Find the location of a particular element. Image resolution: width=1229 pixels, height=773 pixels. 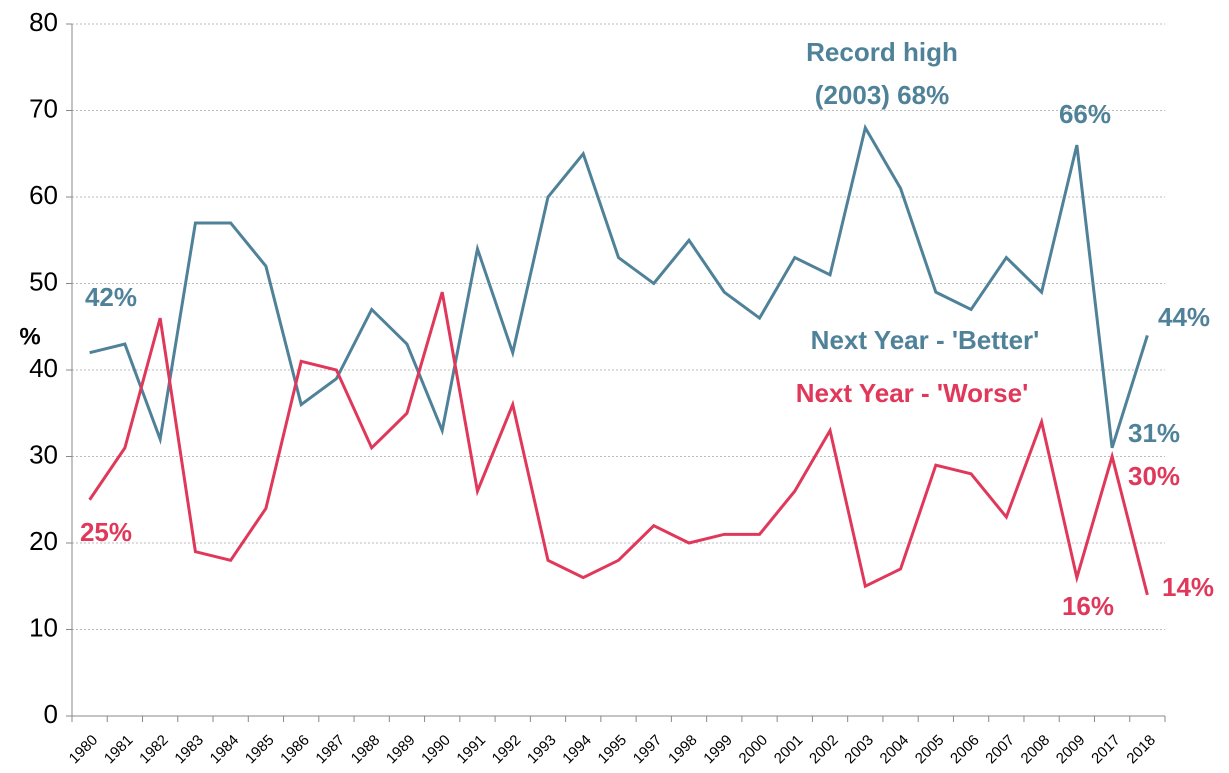

x-tick-label: 1986 is located at coordinates (295, 750).